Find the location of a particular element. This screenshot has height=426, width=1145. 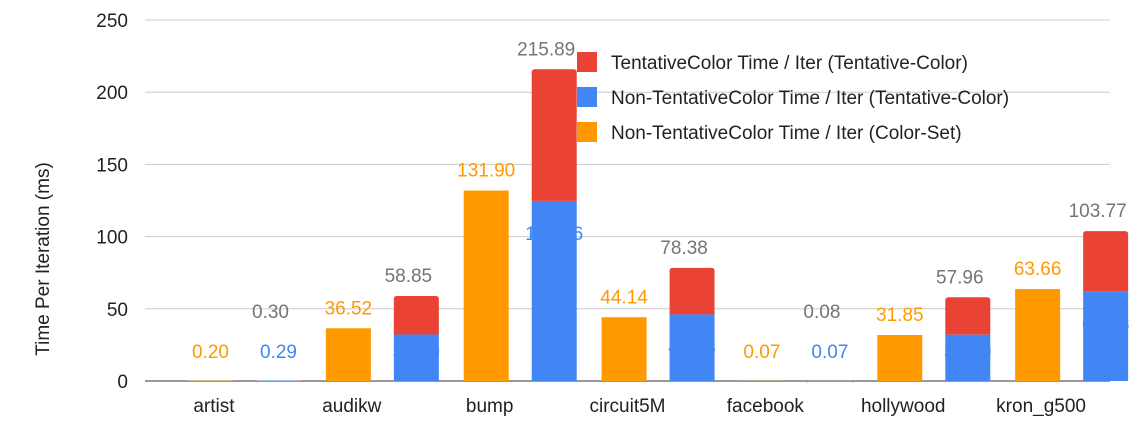

x-tick-label: facebook is located at coordinates (766, 406).